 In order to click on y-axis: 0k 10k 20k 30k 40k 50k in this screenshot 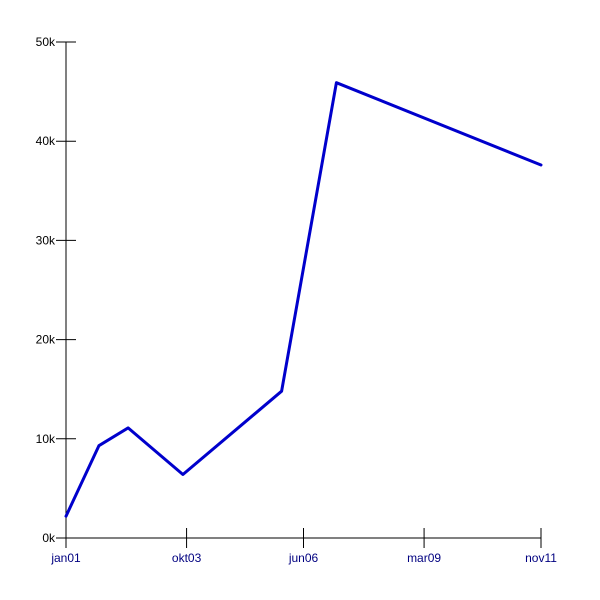, I will do `click(56, 290)`.